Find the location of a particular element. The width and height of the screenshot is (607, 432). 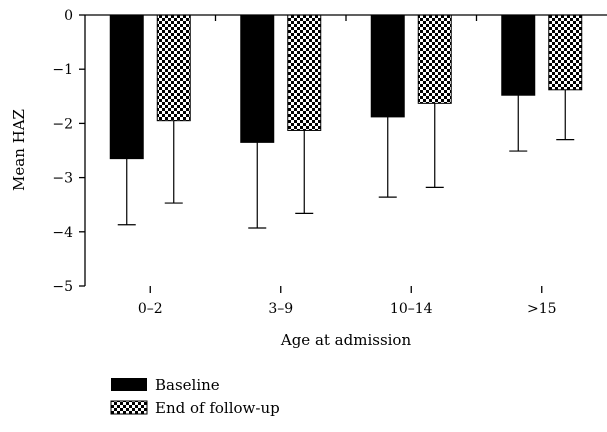

legend: Baseline End of follow-up is located at coordinates (195, 396).